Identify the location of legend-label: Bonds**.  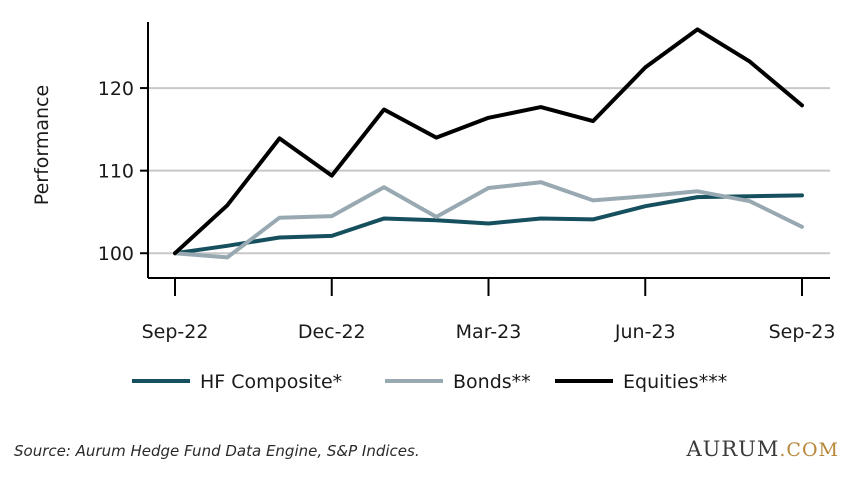
(492, 382).